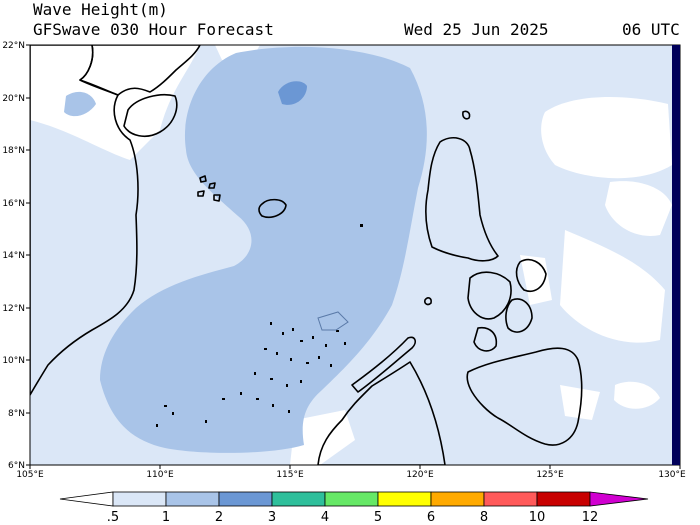 The height and width of the screenshot is (525, 700). Describe the element at coordinates (160, 475) in the screenshot. I see `lon-label-110e: 110°E` at that location.